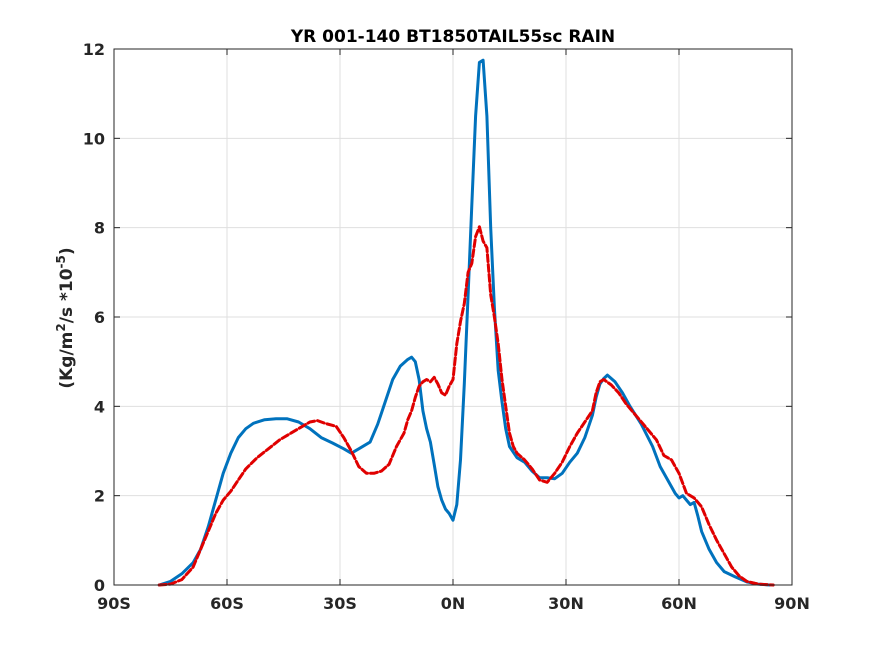 The height and width of the screenshot is (656, 875). I want to click on y-tick-label: 8, so click(99, 228).